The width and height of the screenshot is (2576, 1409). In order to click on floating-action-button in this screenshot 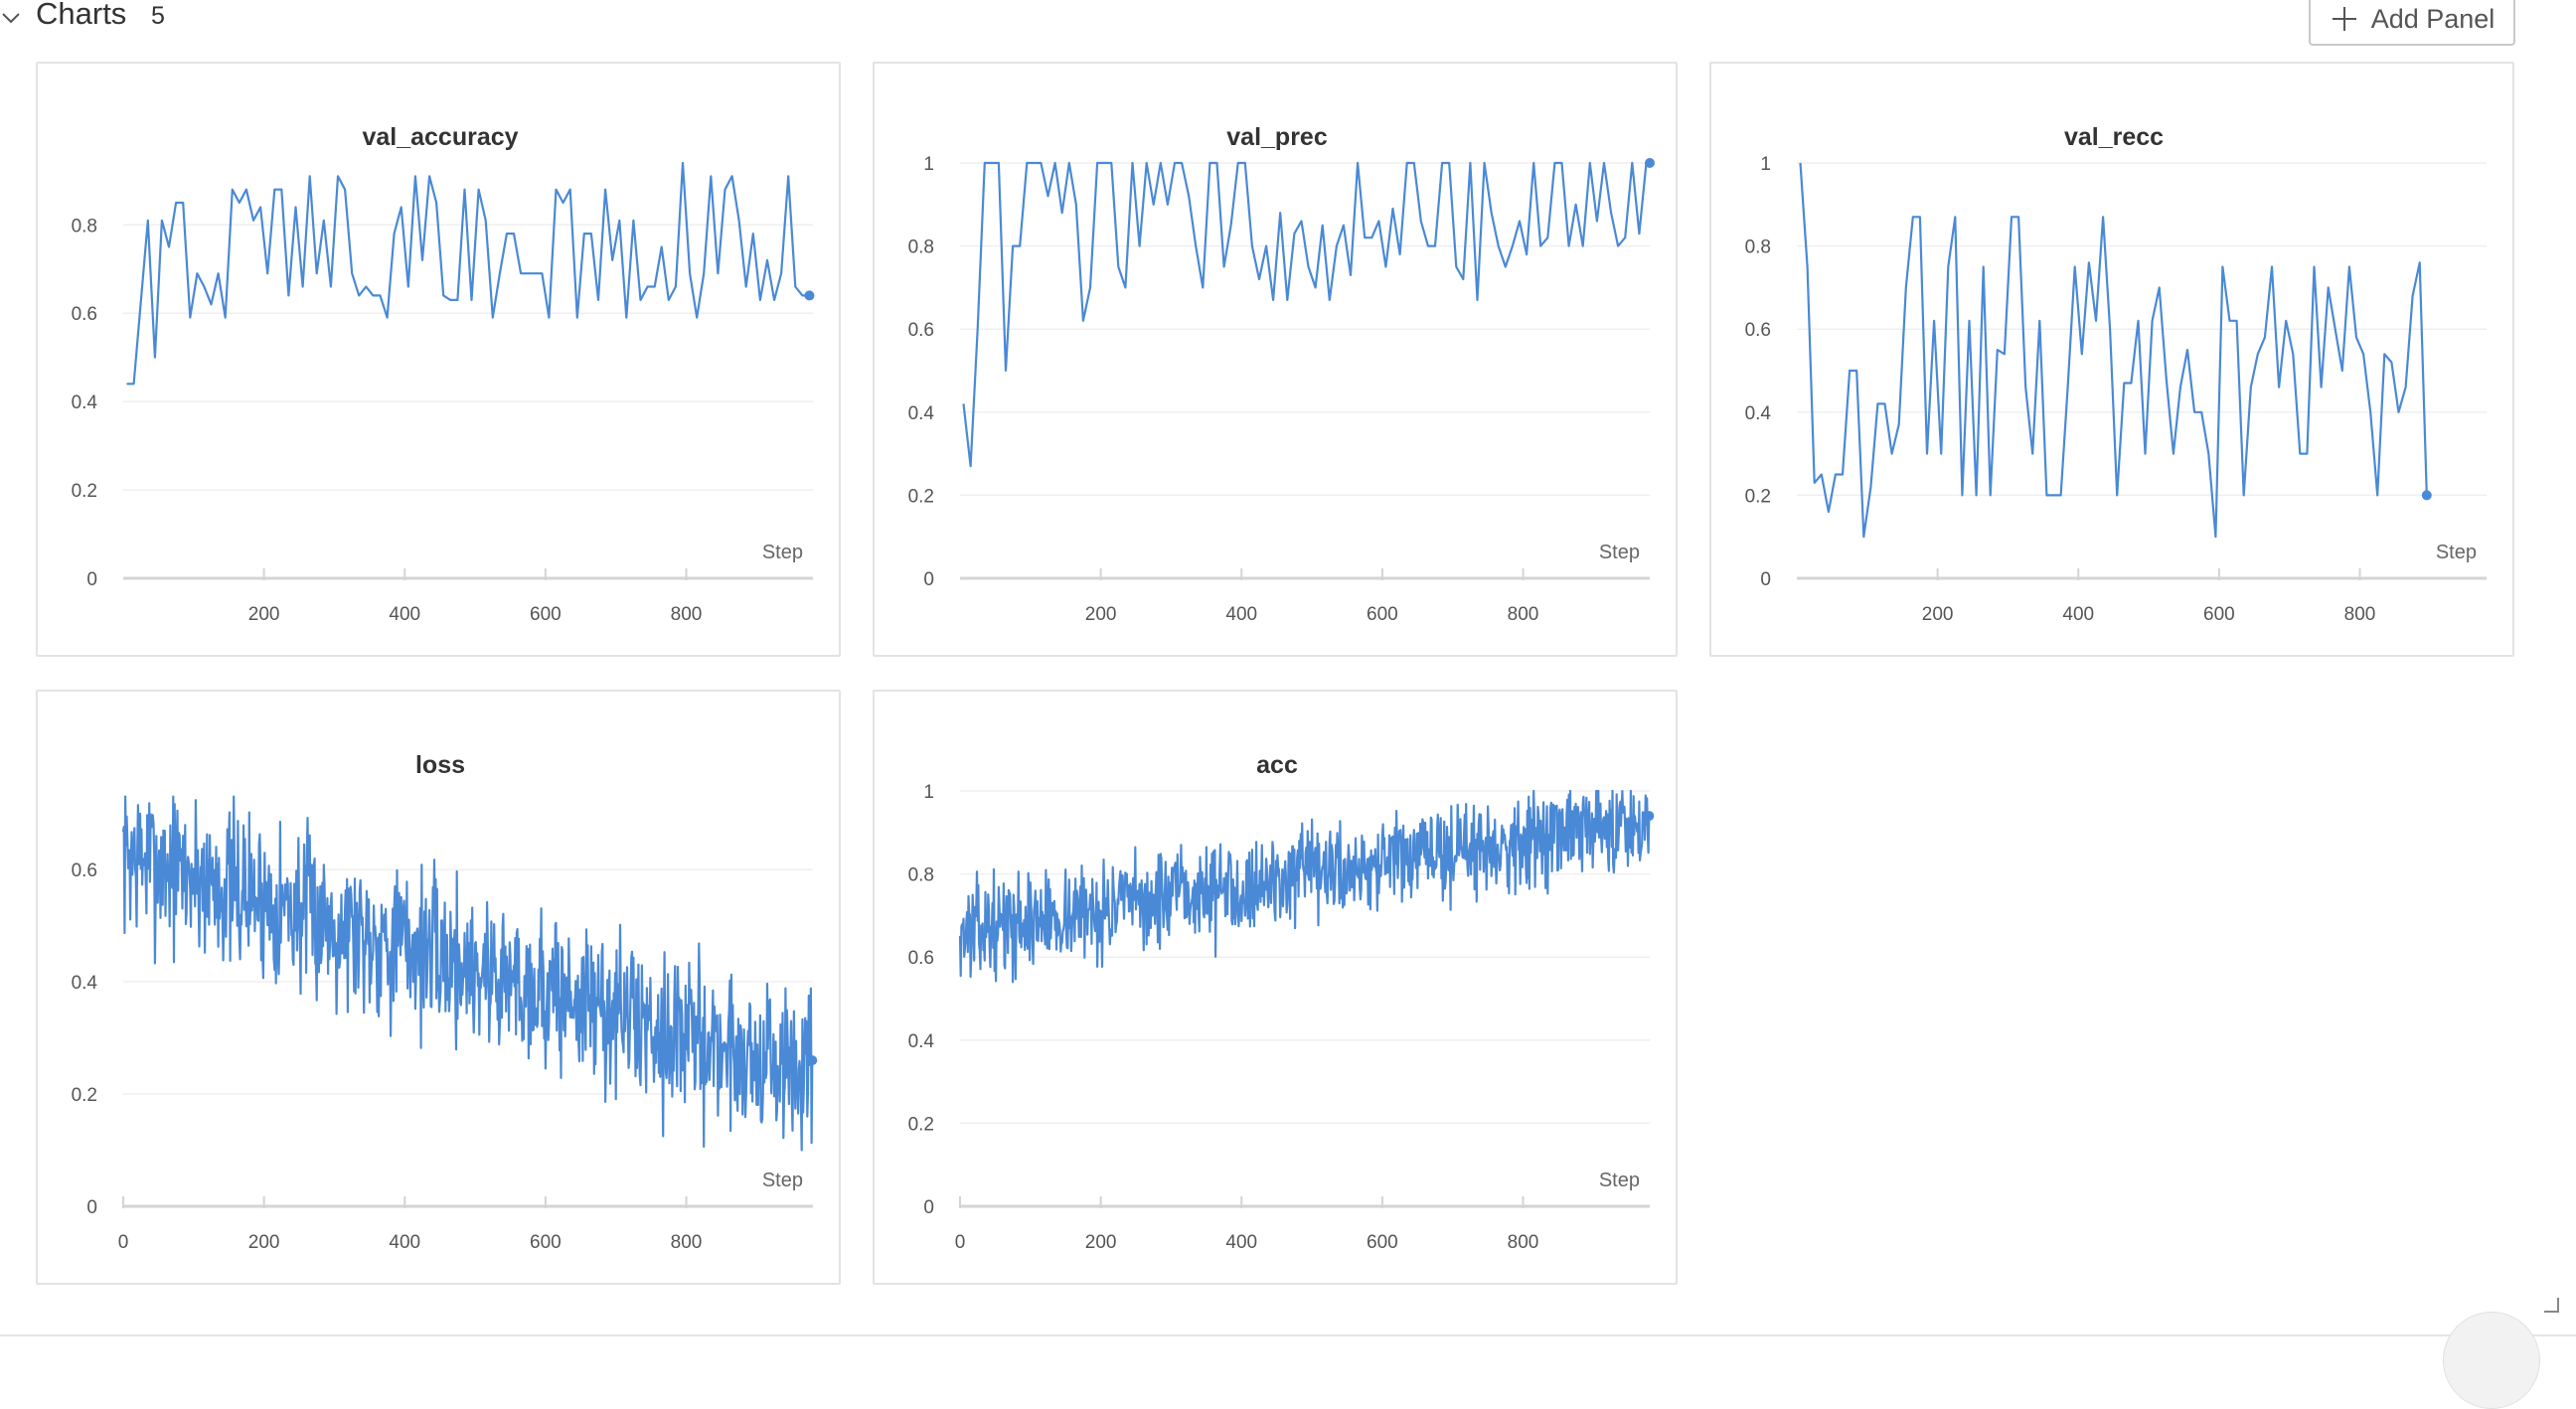, I will do `click(2491, 1361)`.